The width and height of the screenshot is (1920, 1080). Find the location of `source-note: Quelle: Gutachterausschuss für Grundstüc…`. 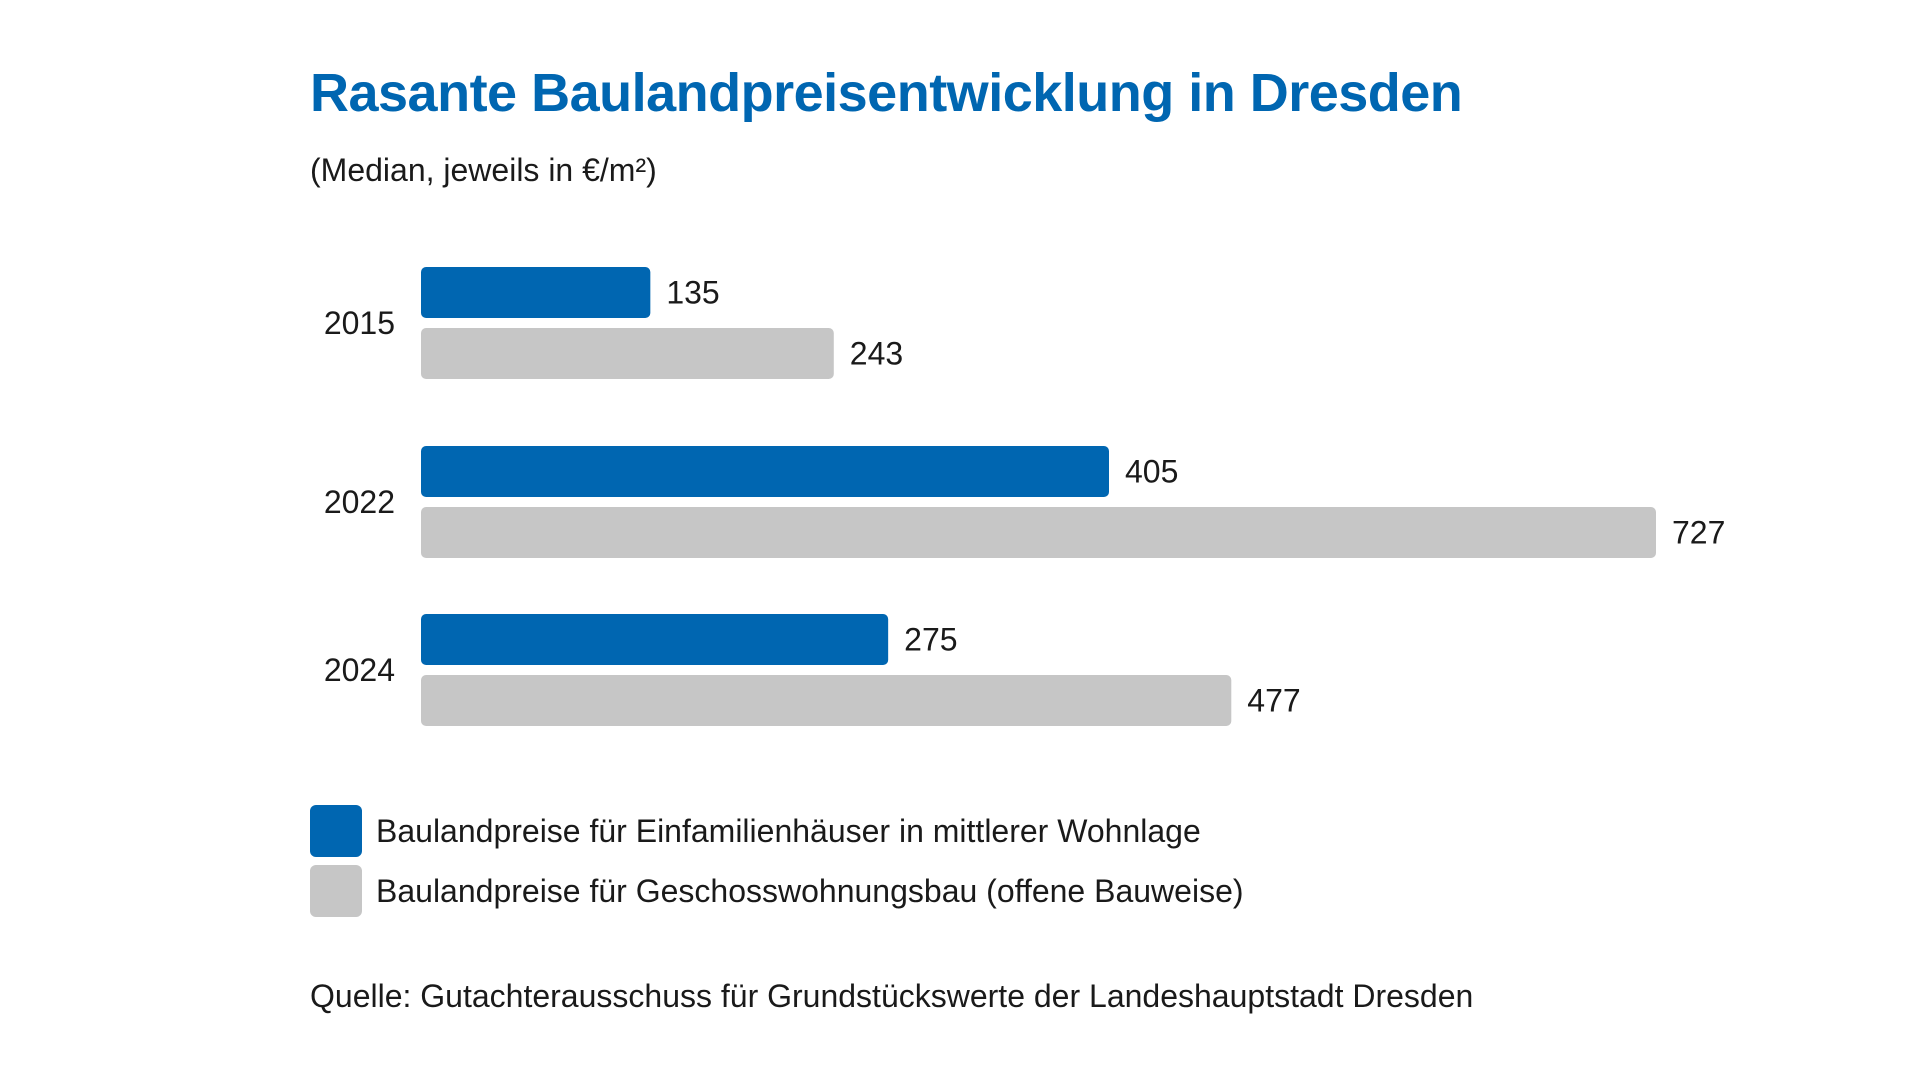

source-note: Quelle: Gutachterausschuss für Grundstüc… is located at coordinates (892, 996).